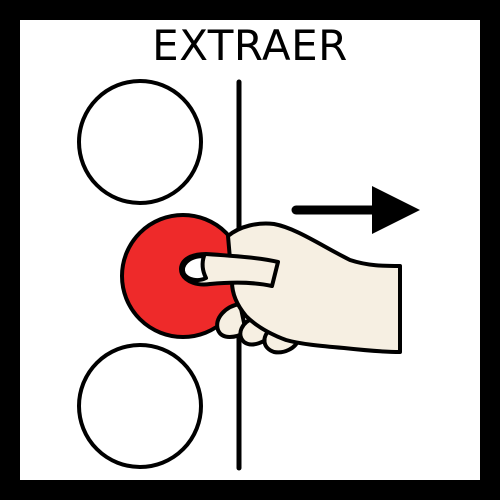  I want to click on hand-icon, so click(290, 288).